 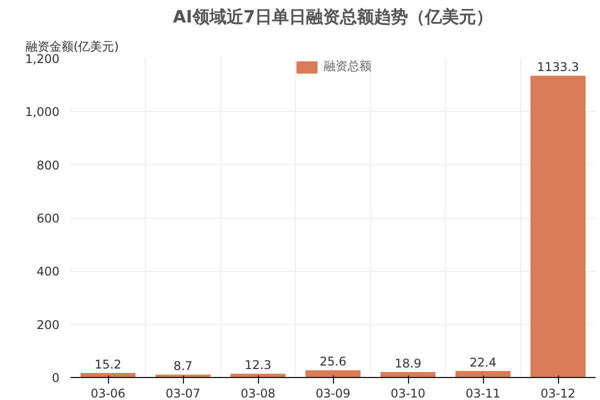 What do you see at coordinates (408, 393) in the screenshot?
I see `x-tick-label: 03-10` at bounding box center [408, 393].